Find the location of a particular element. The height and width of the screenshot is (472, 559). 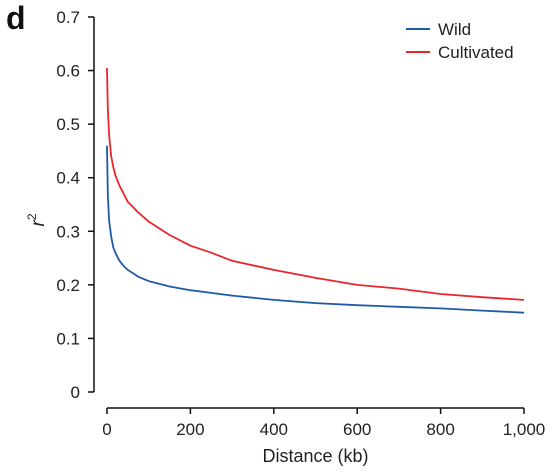

y-tick-label: 0.6 is located at coordinates (68, 71).